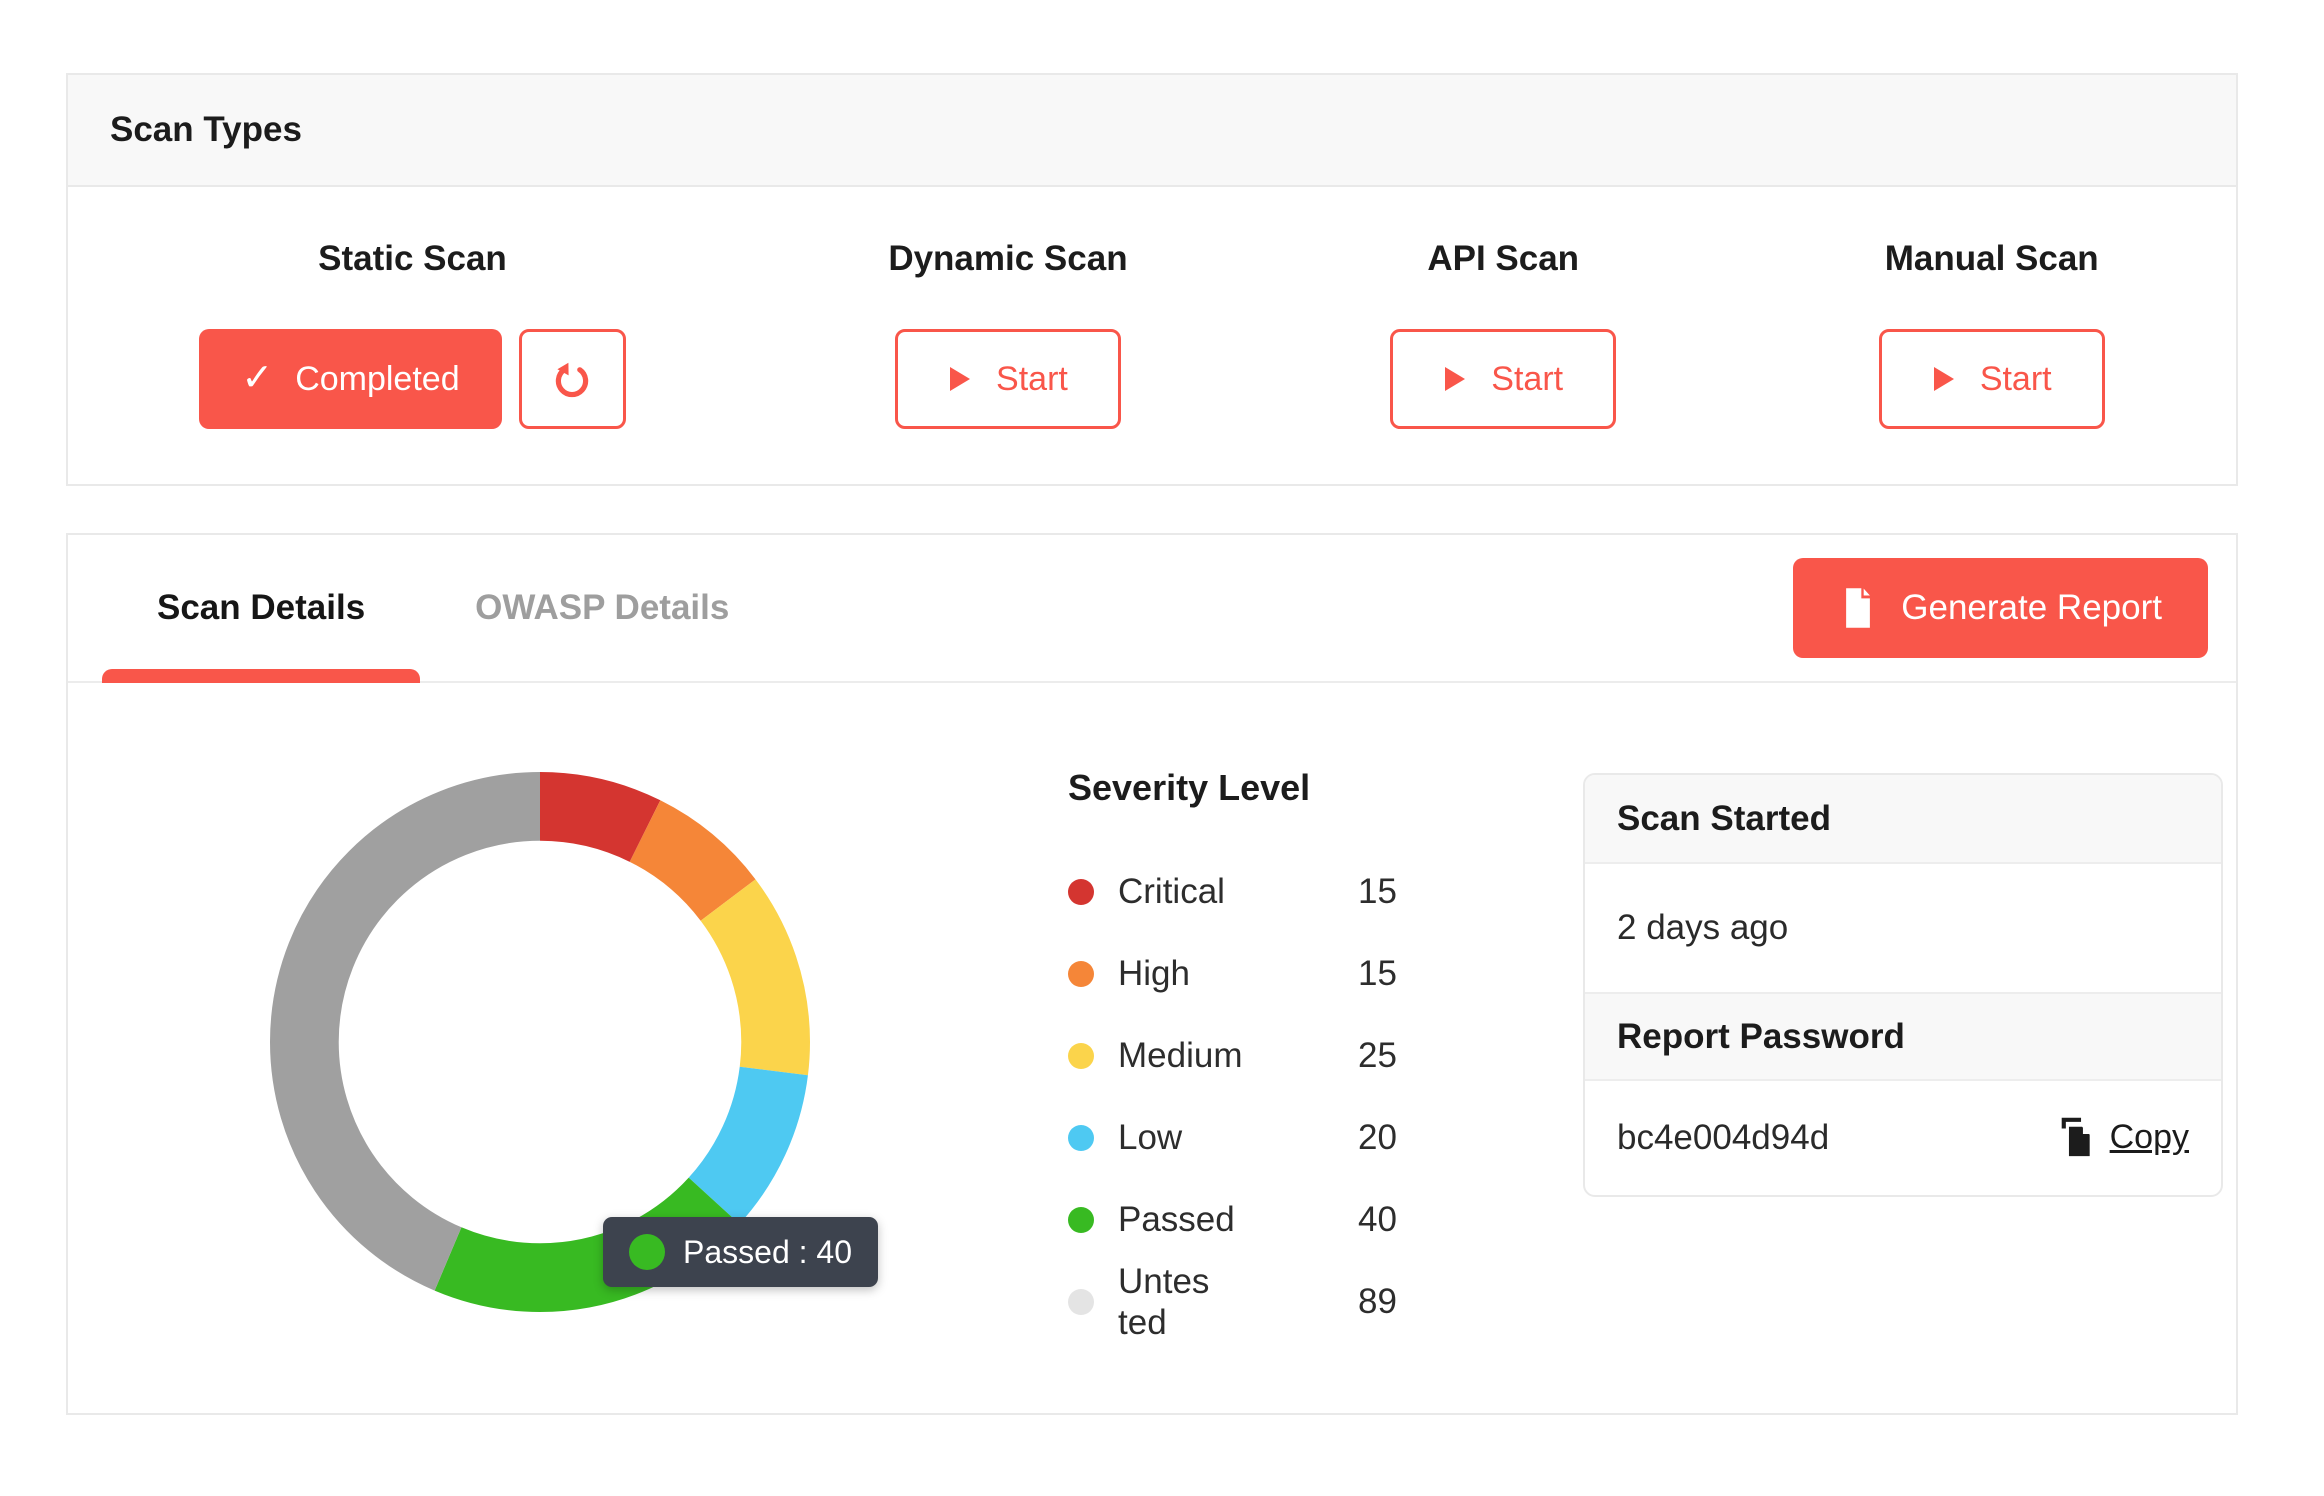 This screenshot has height=1496, width=2324. I want to click on check-icon: ✓, so click(257, 378).